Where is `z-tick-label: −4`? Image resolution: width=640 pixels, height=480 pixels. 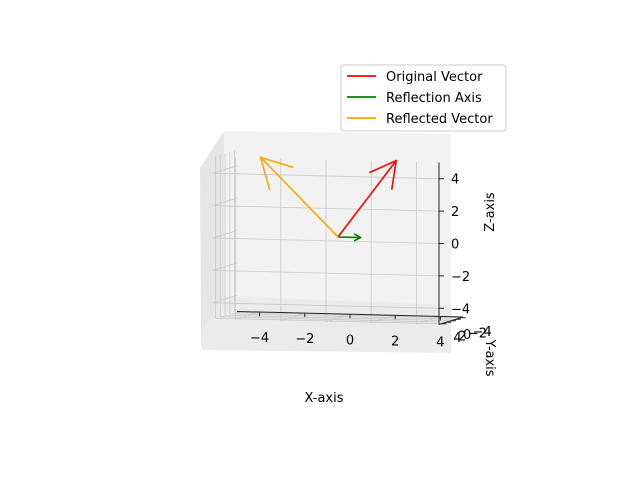
z-tick-label: −4 is located at coordinates (460, 309).